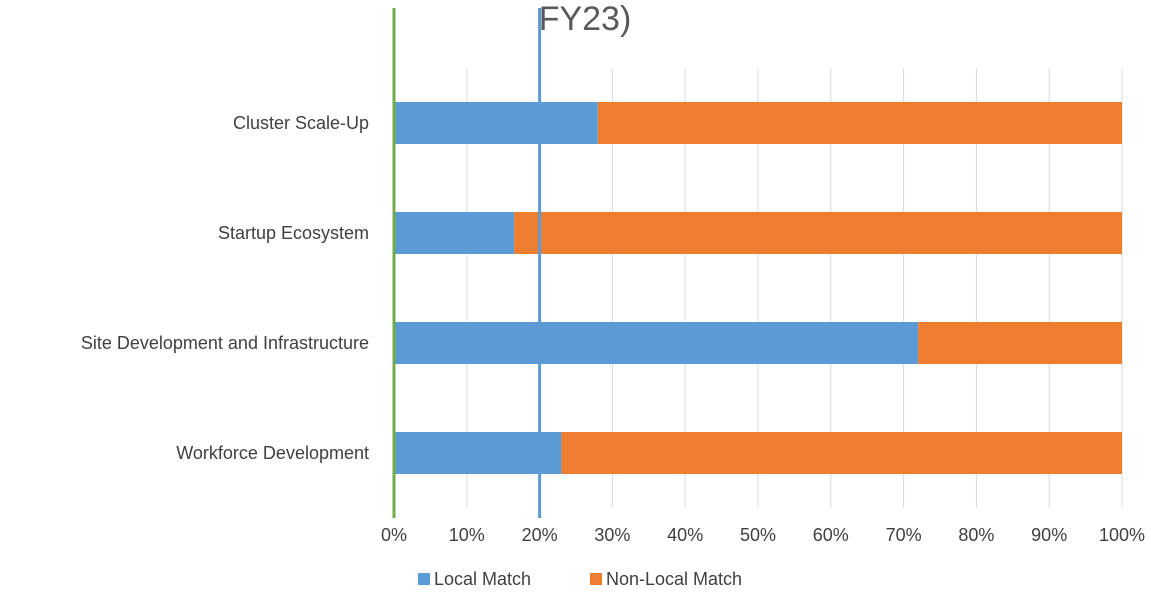 The image size is (1151, 592). What do you see at coordinates (293, 233) in the screenshot?
I see `category-label: Startup Ecosystem` at bounding box center [293, 233].